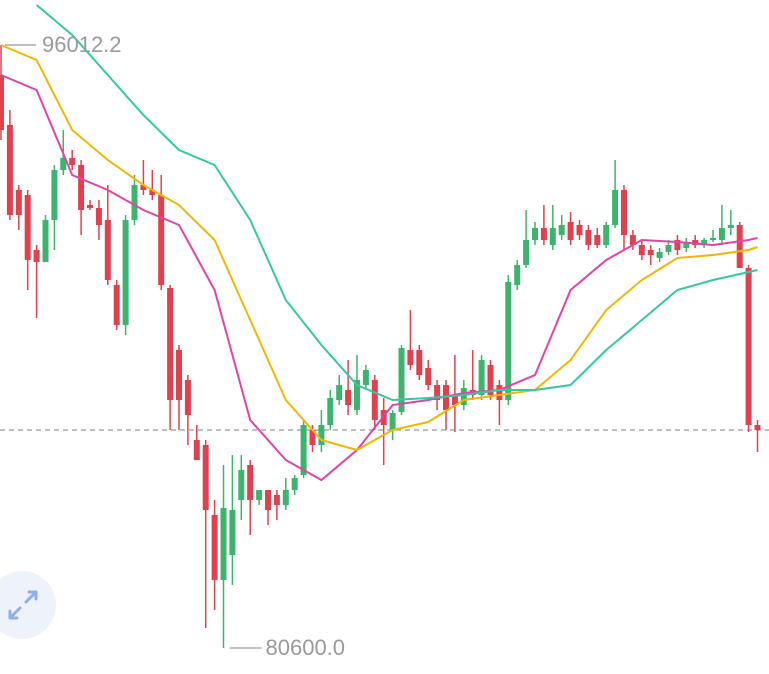 The image size is (769, 674). Describe the element at coordinates (306, 647) in the screenshot. I see `min-label: 80600.0` at that location.